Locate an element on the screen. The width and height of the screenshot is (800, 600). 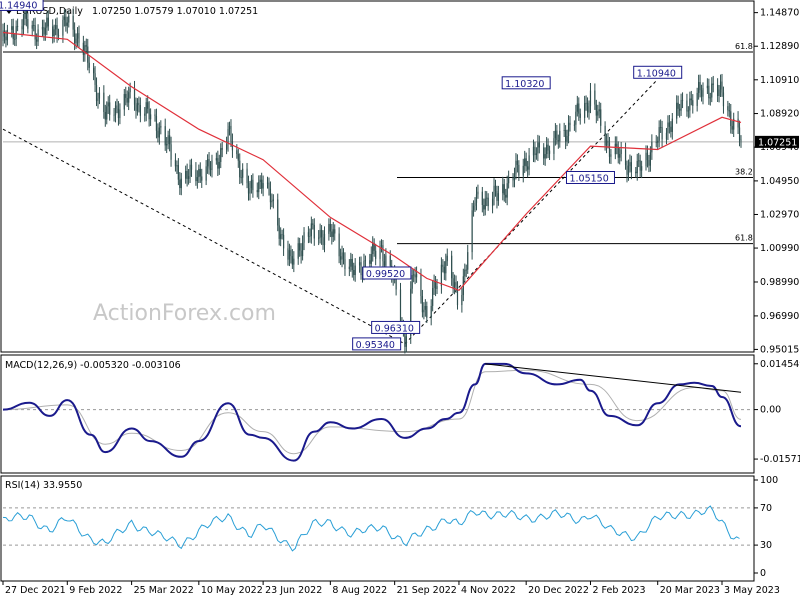
macd-axis-label: -0.015712 is located at coordinates (780, 459).